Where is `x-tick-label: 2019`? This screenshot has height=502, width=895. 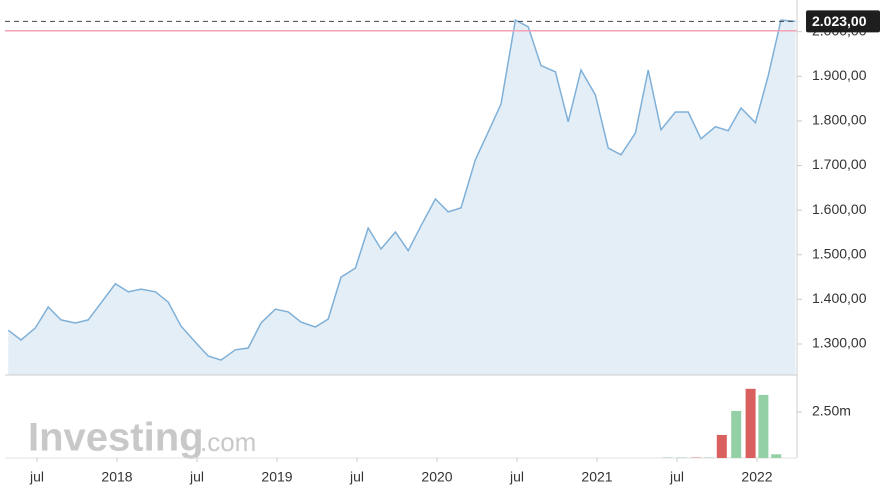 x-tick-label: 2019 is located at coordinates (276, 477).